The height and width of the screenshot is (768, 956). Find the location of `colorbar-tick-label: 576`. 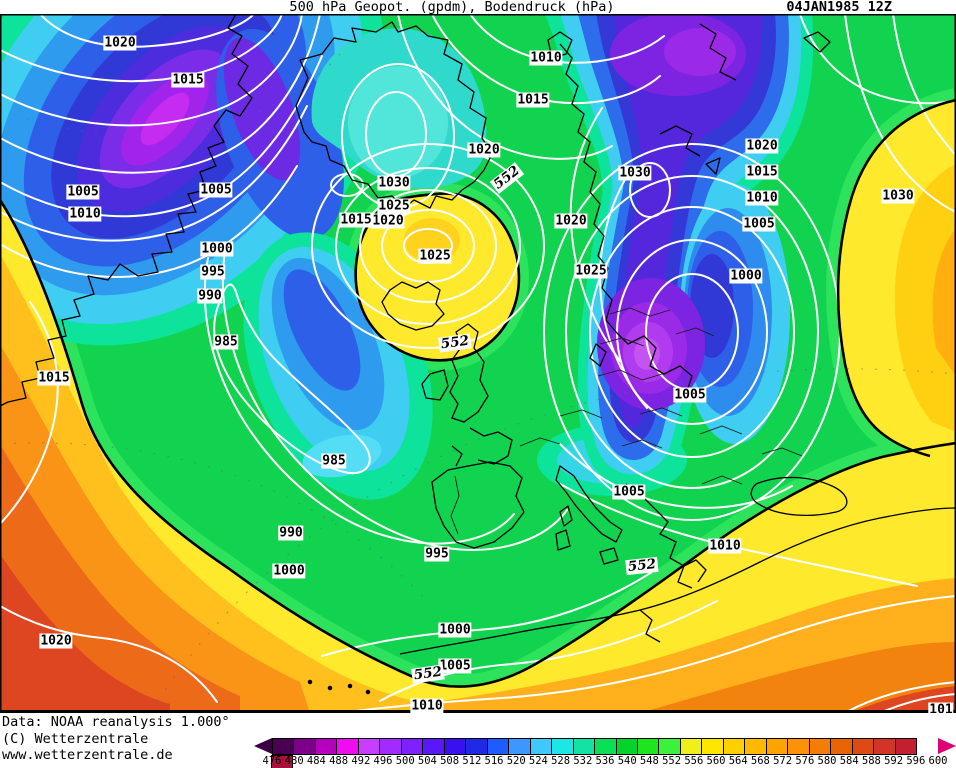

colorbar-tick-label: 576 is located at coordinates (805, 761).